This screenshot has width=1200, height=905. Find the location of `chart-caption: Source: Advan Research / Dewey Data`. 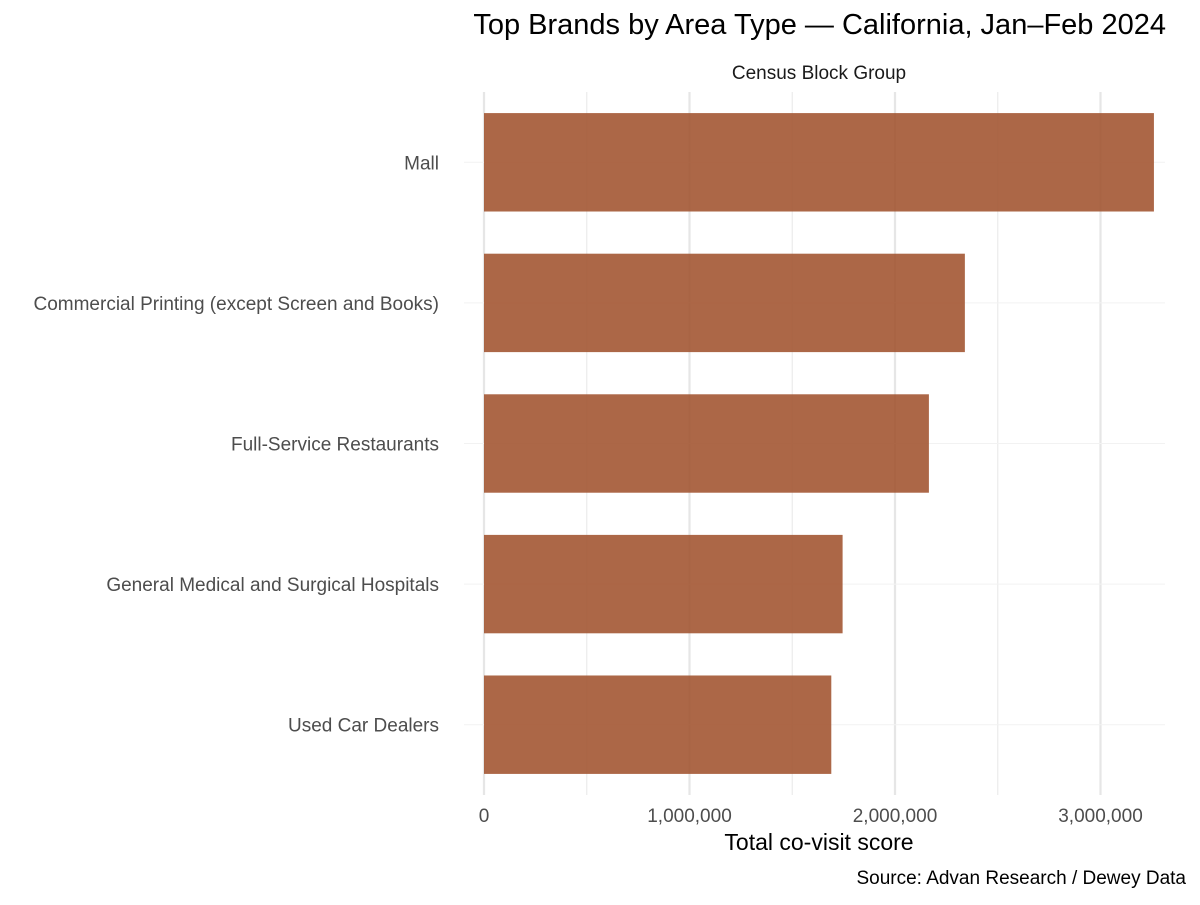

chart-caption: Source: Advan Research / Dewey Data is located at coordinates (1021, 878).